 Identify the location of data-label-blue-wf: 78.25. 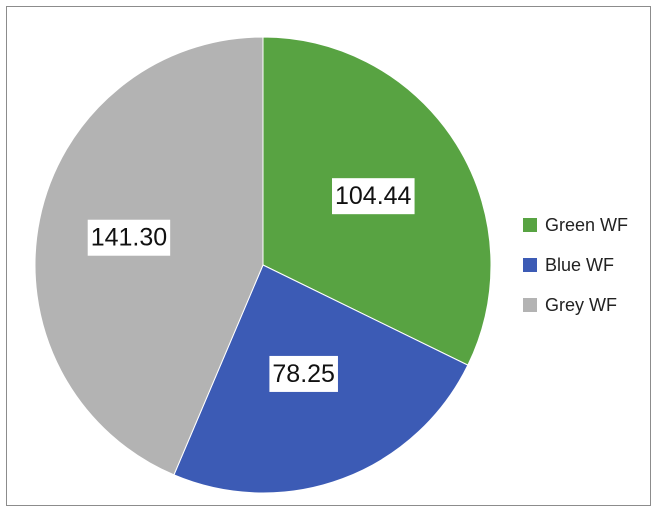
(303, 374).